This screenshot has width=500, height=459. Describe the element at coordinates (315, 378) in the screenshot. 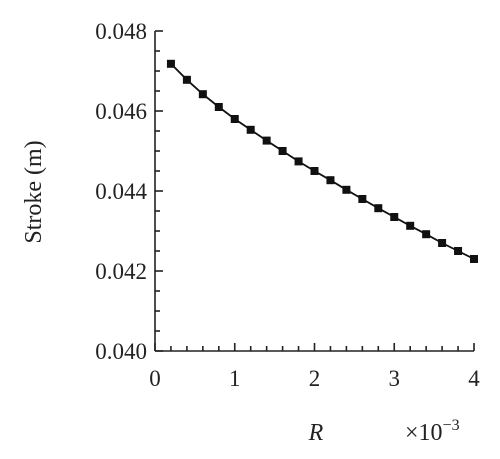

I see `x-tick-label: 2` at that location.